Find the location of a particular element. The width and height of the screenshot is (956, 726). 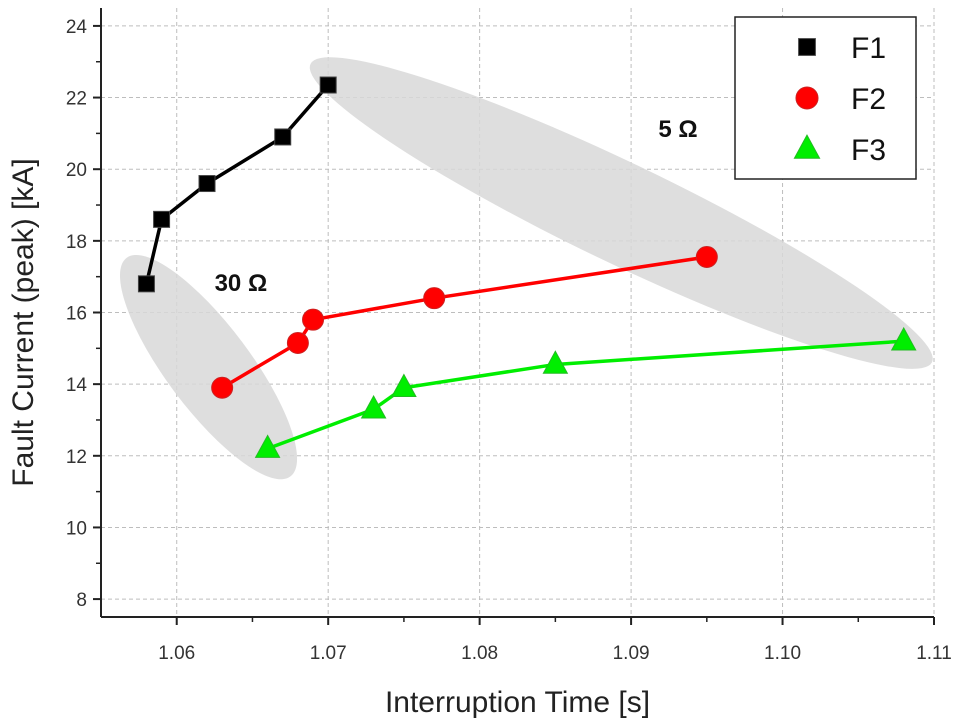

y-tick-label: 12 is located at coordinates (76, 457).